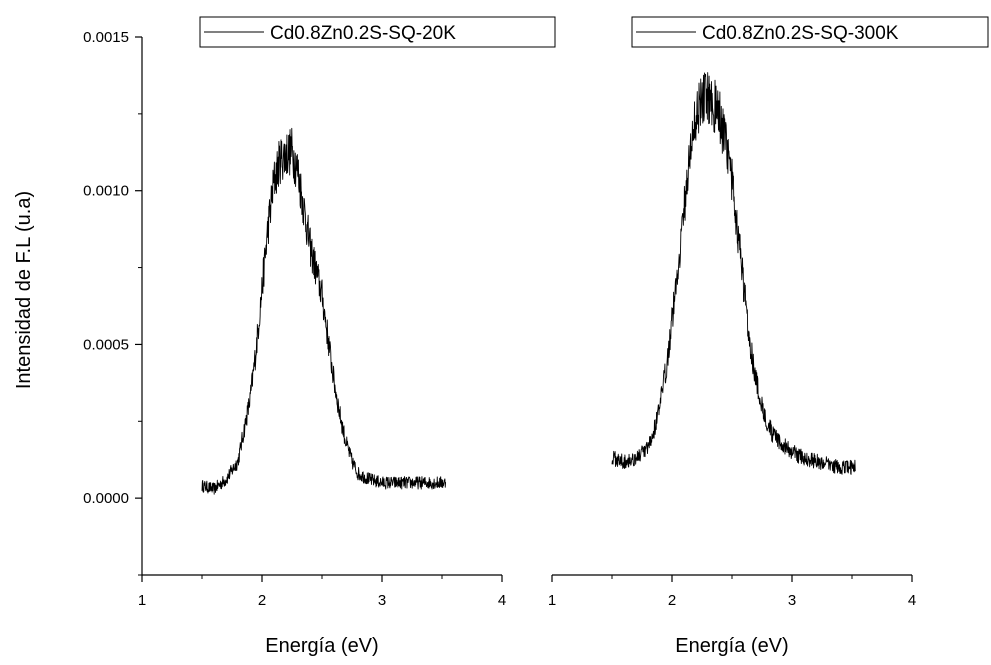 This screenshot has height=665, width=991. I want to click on x-tick-label-1-2: 3, so click(792, 600).